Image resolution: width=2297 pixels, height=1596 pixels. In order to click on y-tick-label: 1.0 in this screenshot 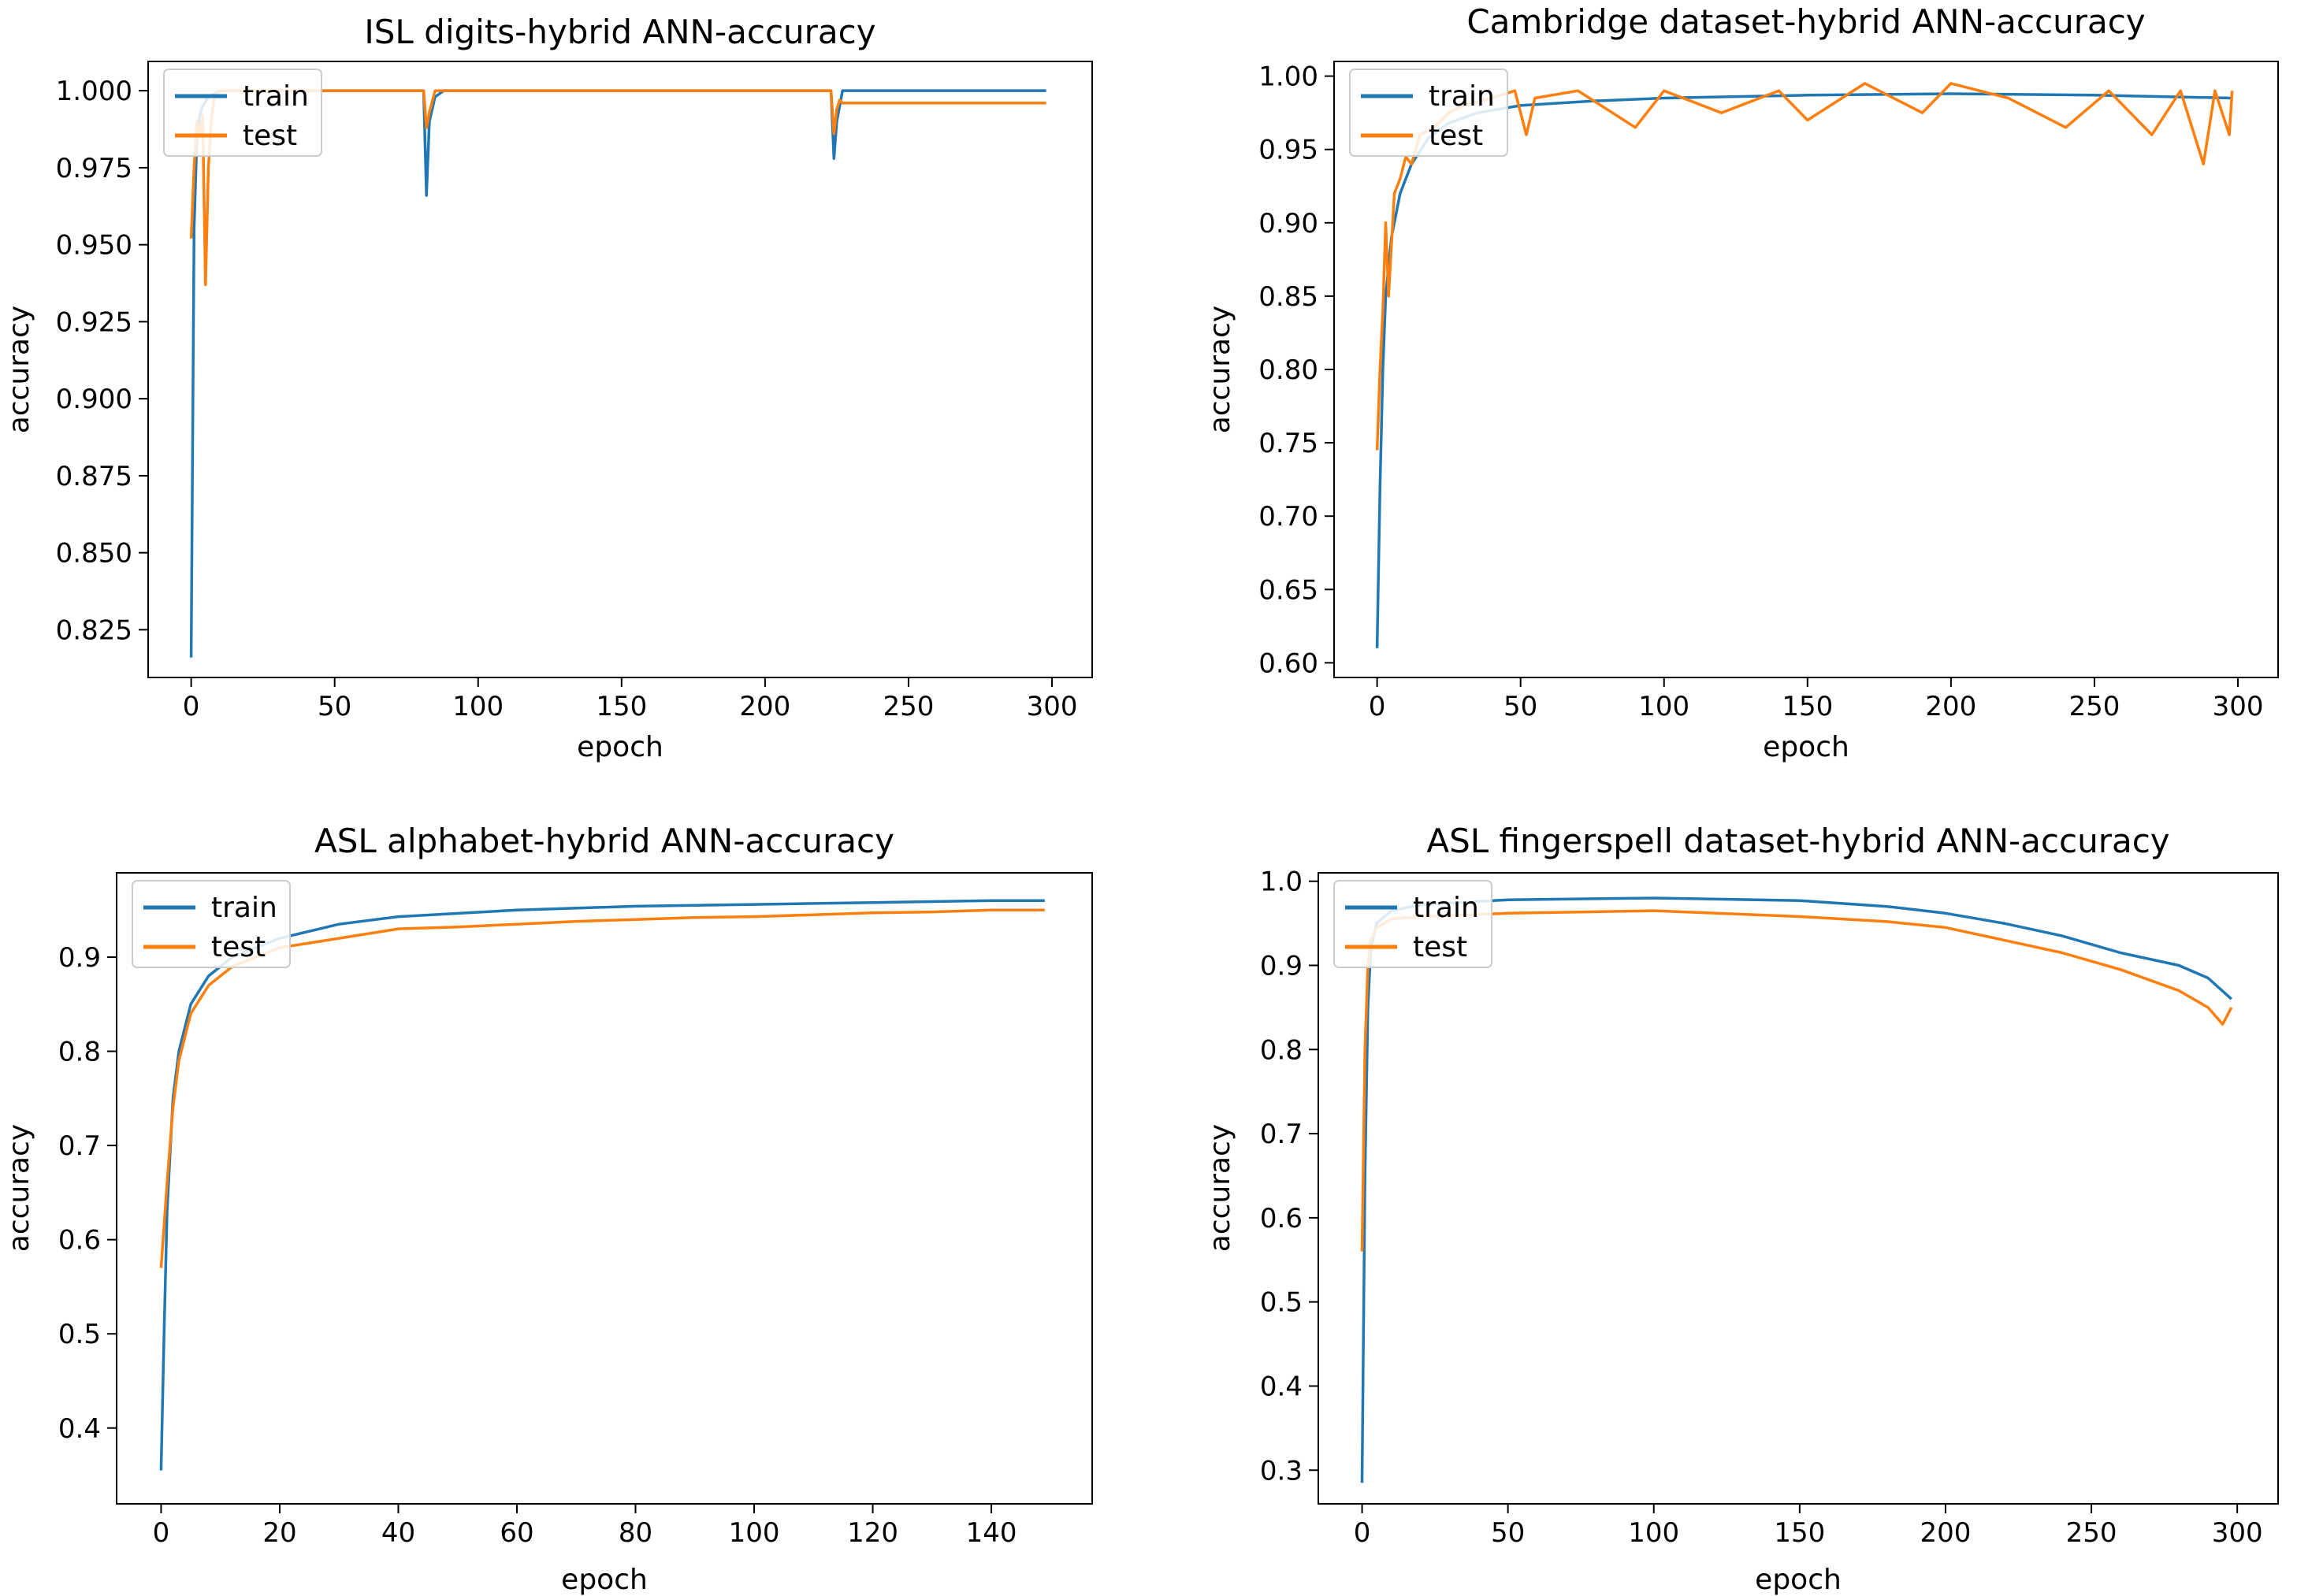, I will do `click(1281, 882)`.